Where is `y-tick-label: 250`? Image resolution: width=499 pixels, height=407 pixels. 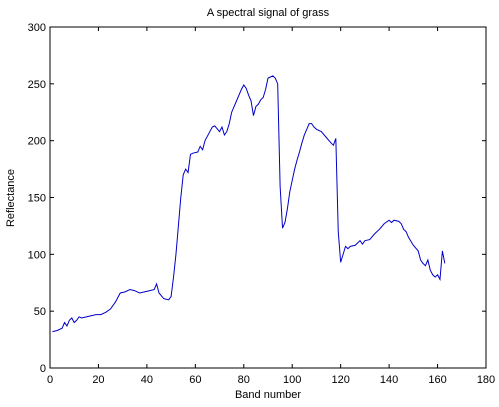
y-tick-label: 250 is located at coordinates (37, 85).